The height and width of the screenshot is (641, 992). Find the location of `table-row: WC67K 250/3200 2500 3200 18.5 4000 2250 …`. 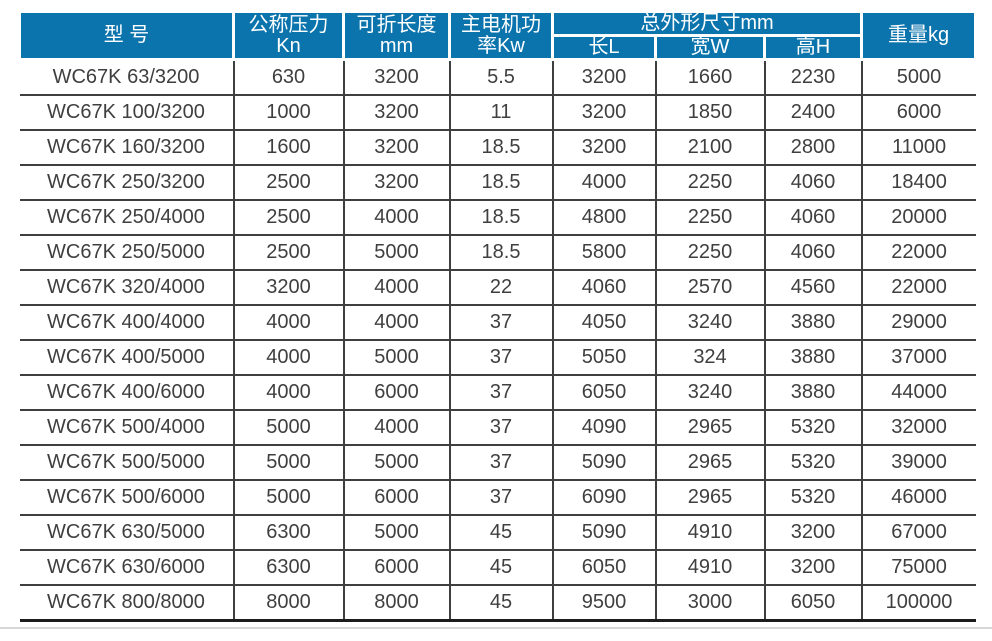

table-row: WC67K 250/3200 2500 3200 18.5 4000 2250 … is located at coordinates (497, 183).